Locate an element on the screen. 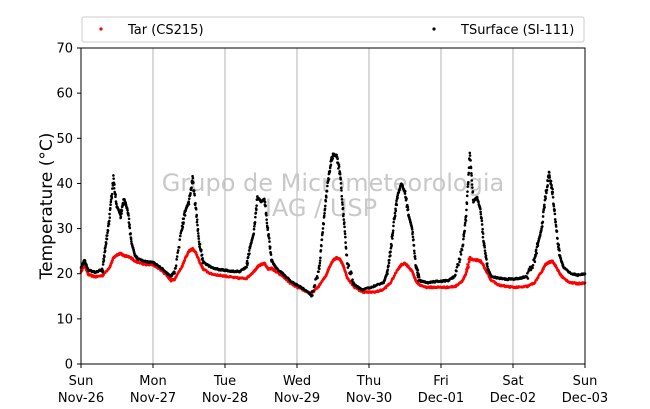  x-tick-label-day: Wed is located at coordinates (297, 381).